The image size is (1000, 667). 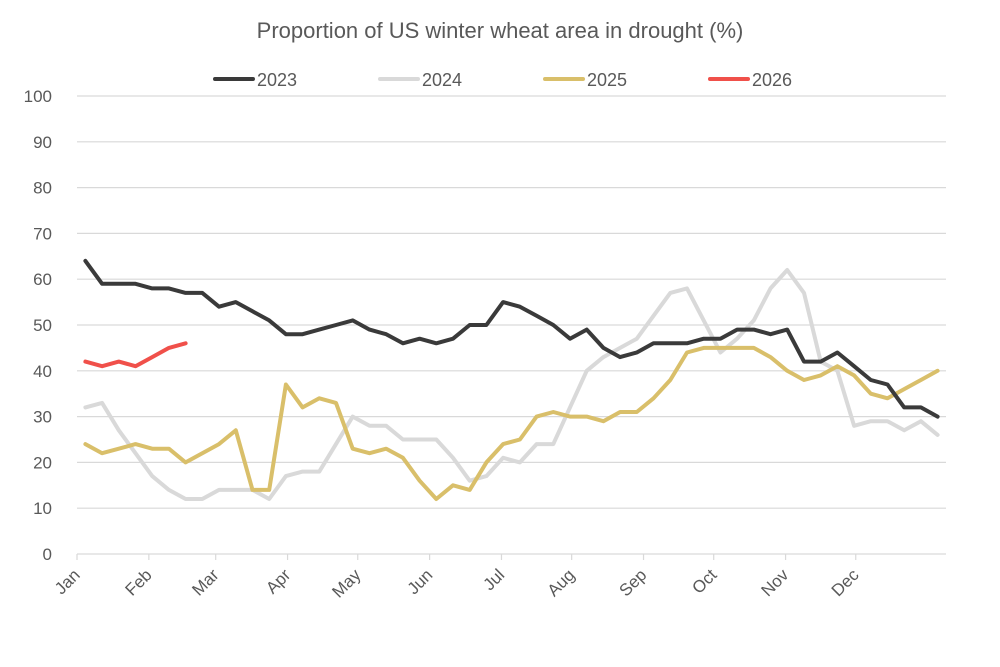 I want to click on y-tick-label: 80, so click(x=42, y=188).